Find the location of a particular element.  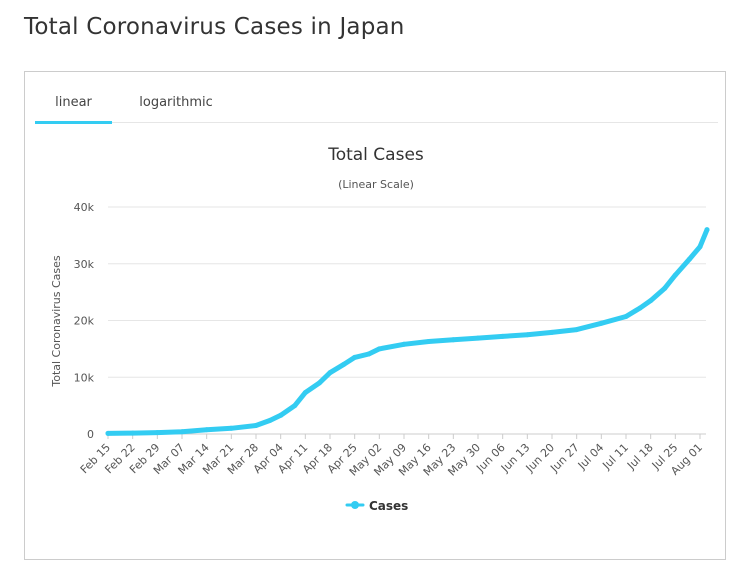

y-tick-label: 20k is located at coordinates (84, 321).